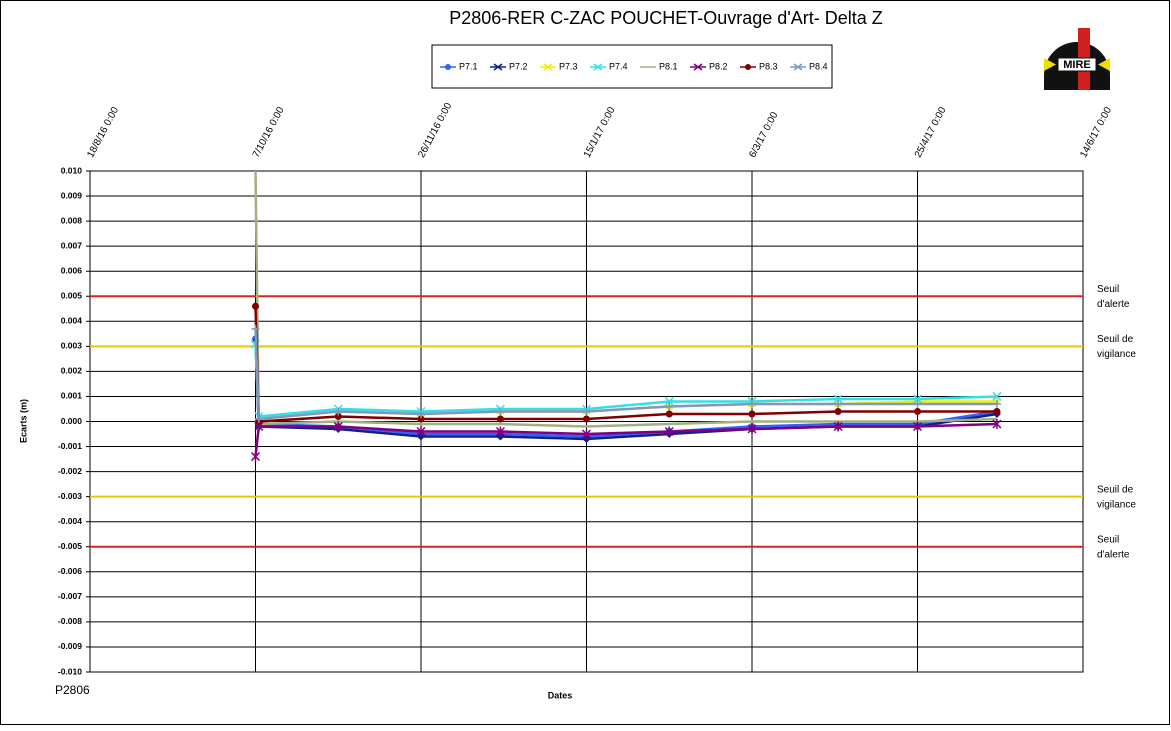 This screenshot has width=1171, height=731. What do you see at coordinates (560, 695) in the screenshot?
I see `x-axis-label: Dates` at bounding box center [560, 695].